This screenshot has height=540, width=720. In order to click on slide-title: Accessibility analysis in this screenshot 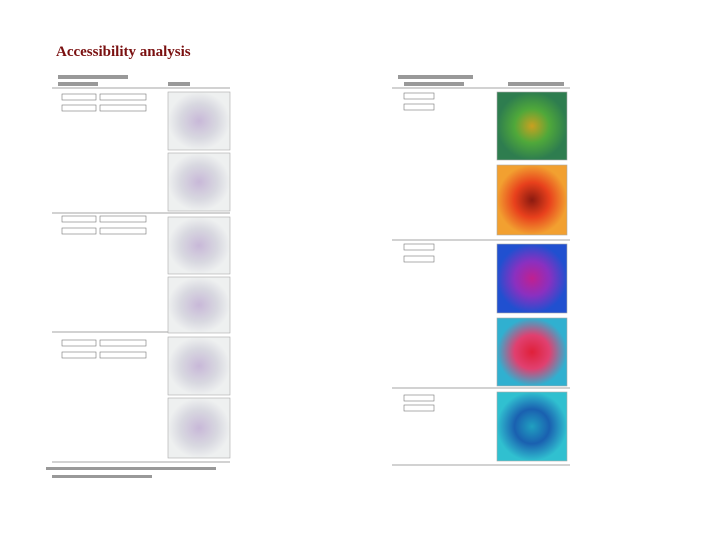, I will do `click(123, 52)`.